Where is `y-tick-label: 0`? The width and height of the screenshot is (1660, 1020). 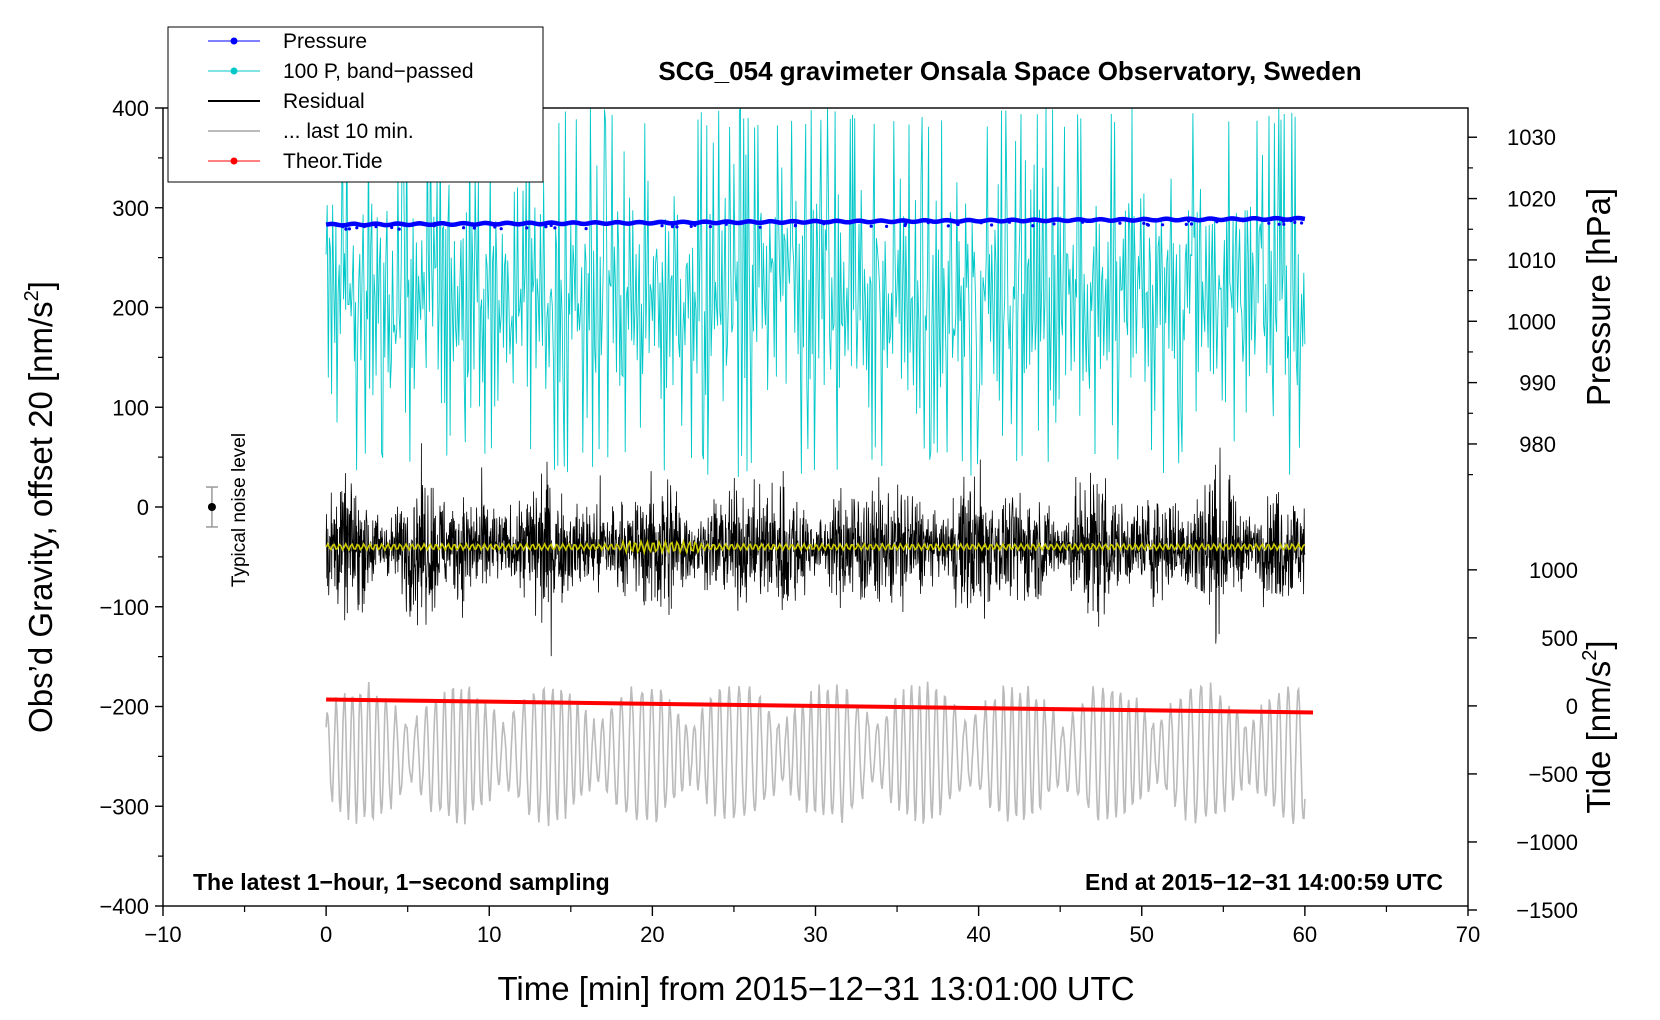
y-tick-label: 0 is located at coordinates (143, 507).